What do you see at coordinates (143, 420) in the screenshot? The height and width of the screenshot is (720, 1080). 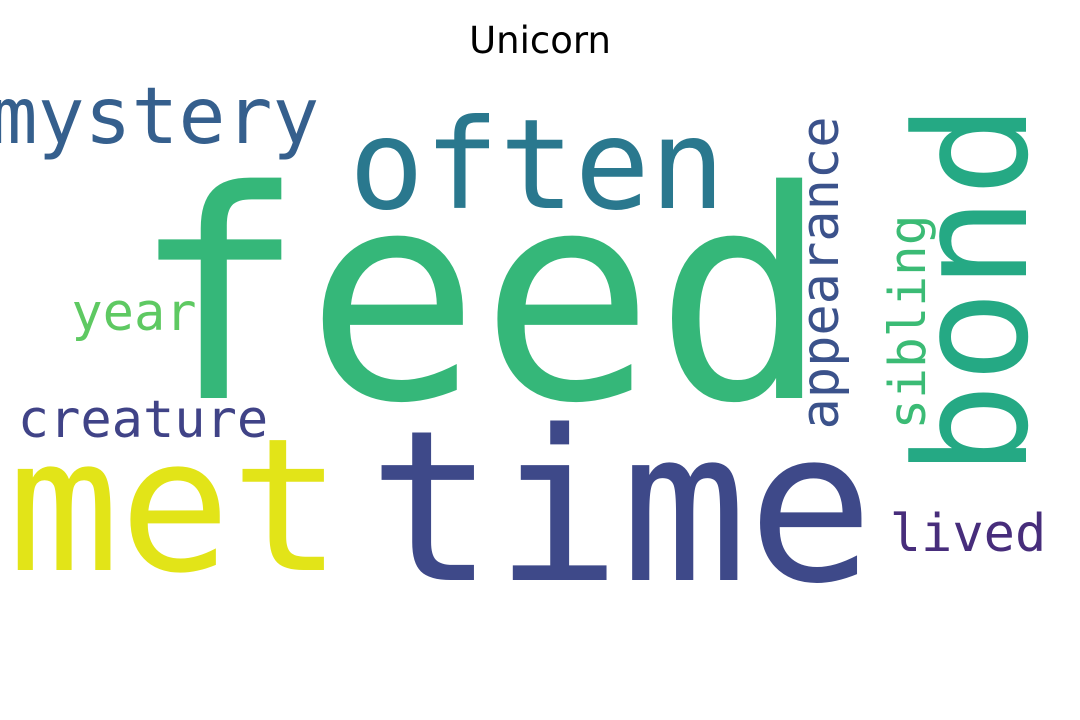 I see `word-creature: creature` at bounding box center [143, 420].